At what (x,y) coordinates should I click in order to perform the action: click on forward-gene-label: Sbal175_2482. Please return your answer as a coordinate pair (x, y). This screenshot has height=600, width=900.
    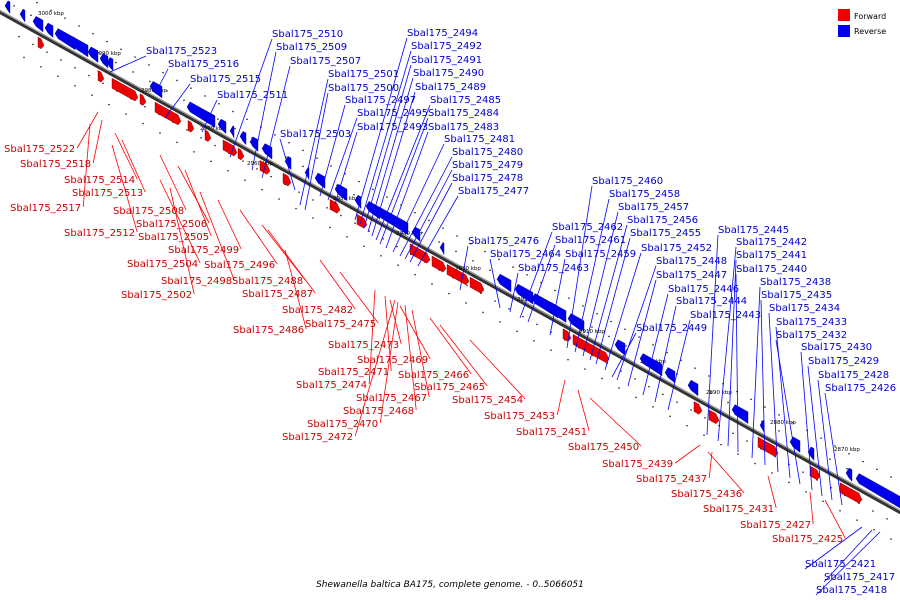
    Looking at the image, I should click on (317, 310).